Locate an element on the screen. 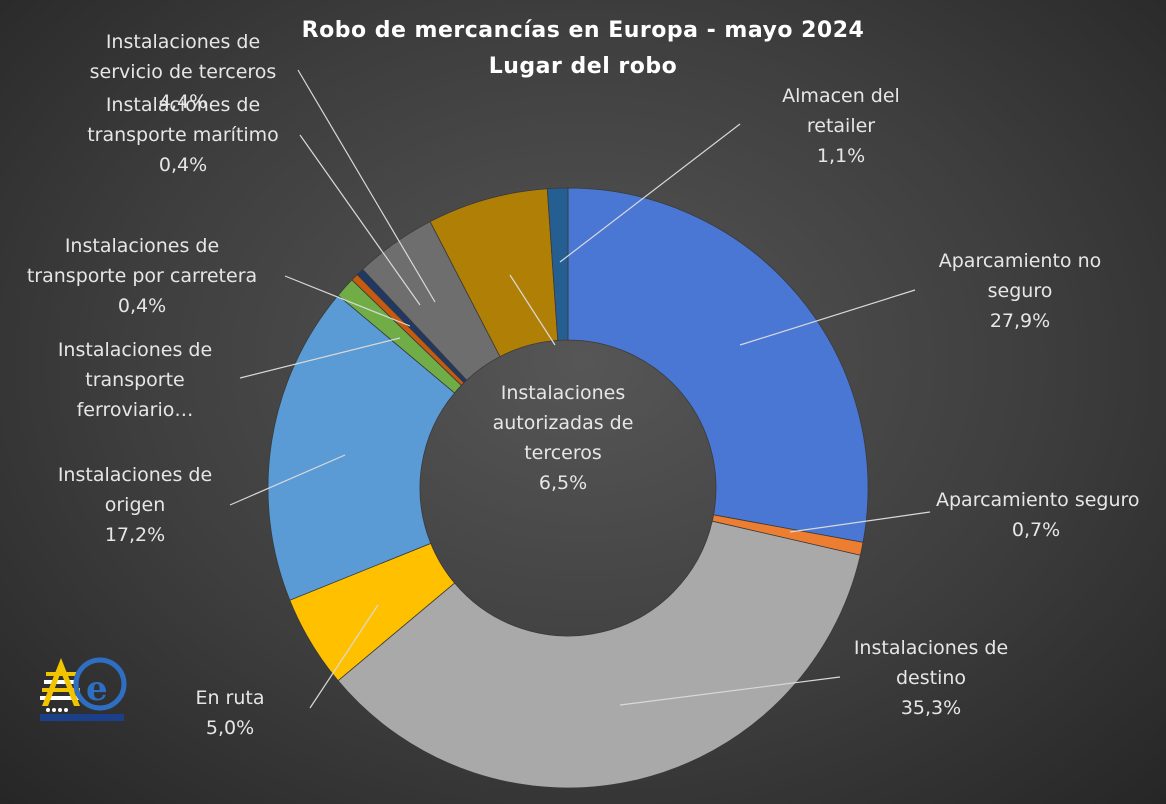 The image size is (1166, 804). slice-value-label: 5,0% is located at coordinates (230, 728).